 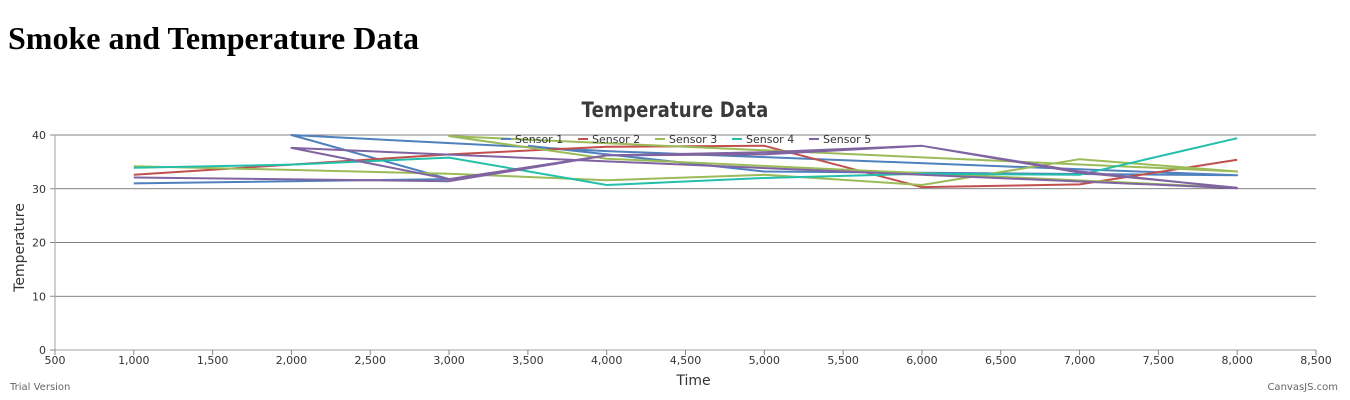 What do you see at coordinates (765, 360) in the screenshot?
I see `x-tick-label: 5,000` at bounding box center [765, 360].